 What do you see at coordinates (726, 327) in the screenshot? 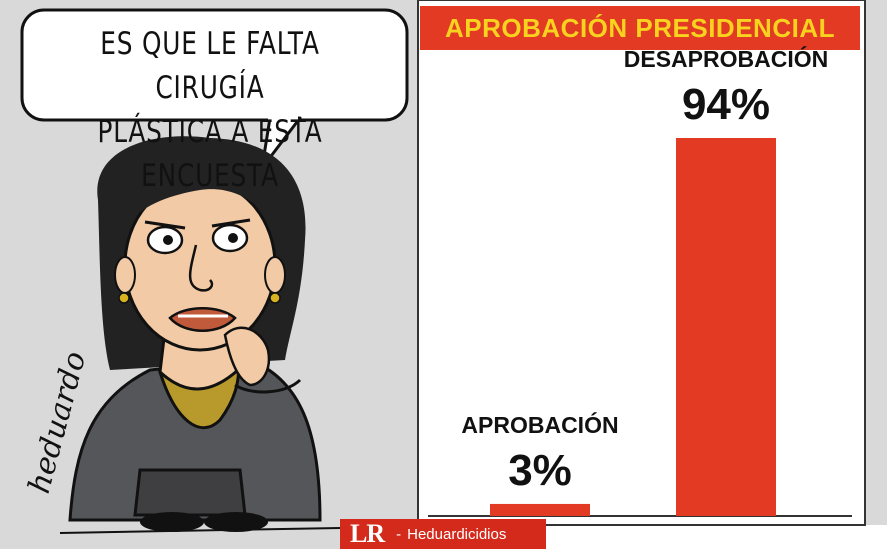
I see `bar-desaprobacion` at bounding box center [726, 327].